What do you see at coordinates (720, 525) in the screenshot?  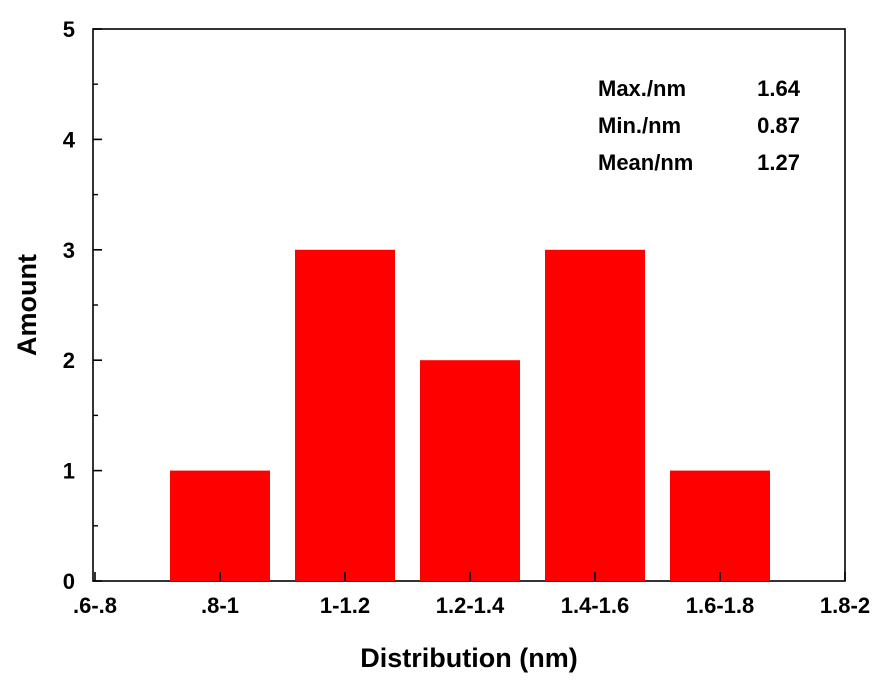 I see `bar-1.6-1.8` at bounding box center [720, 525].